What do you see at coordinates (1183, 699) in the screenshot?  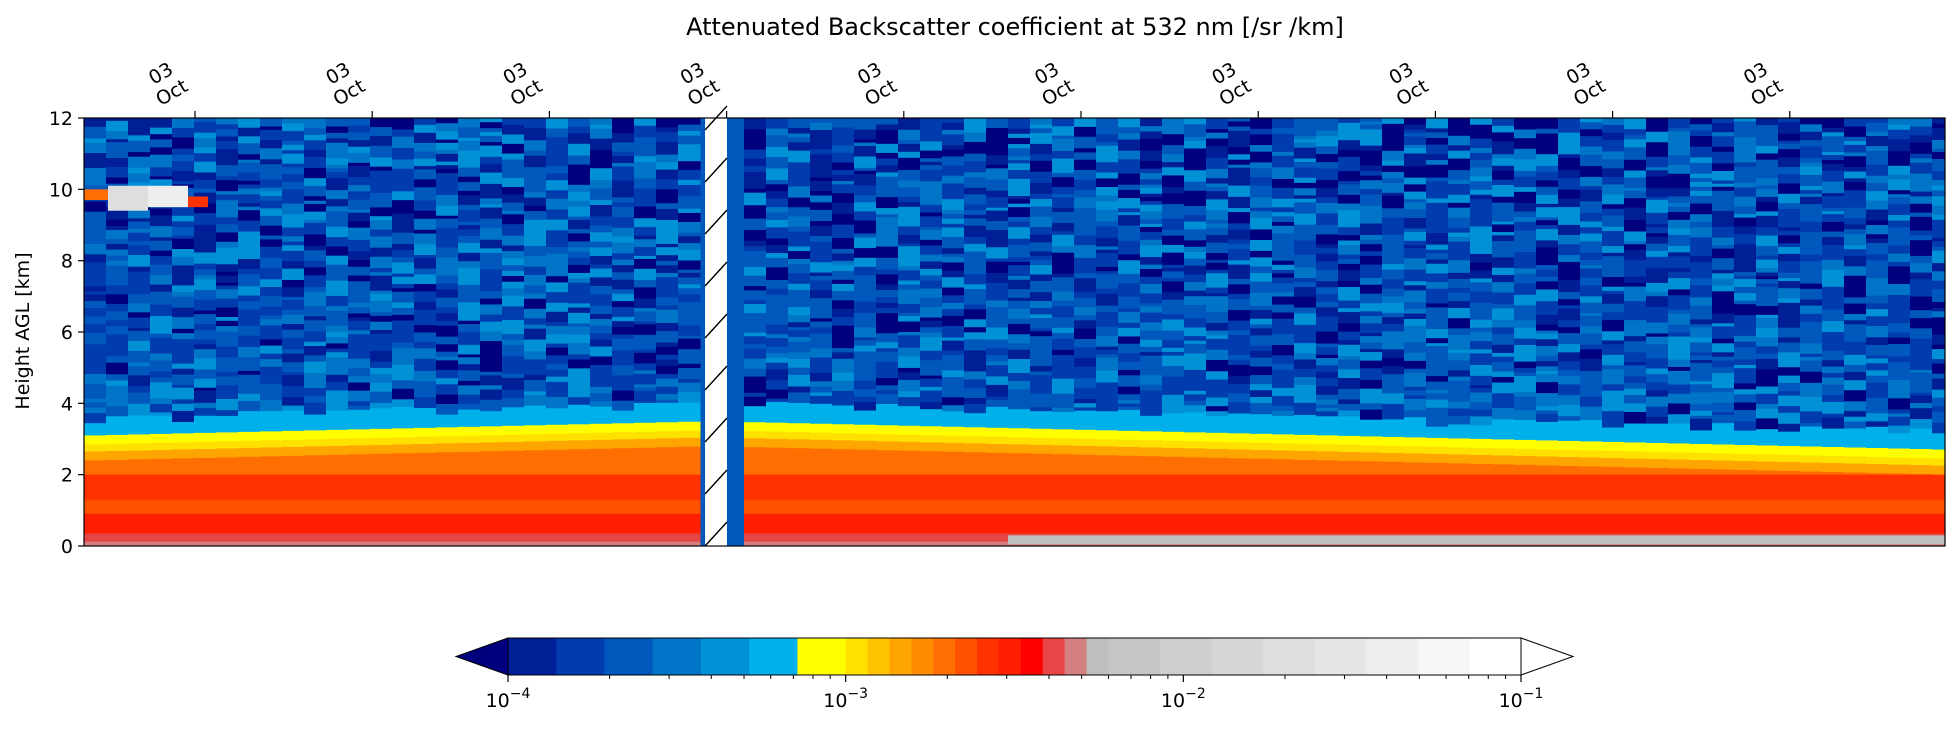 I see `colorbar-tick-label: 10⁻²` at bounding box center [1183, 699].